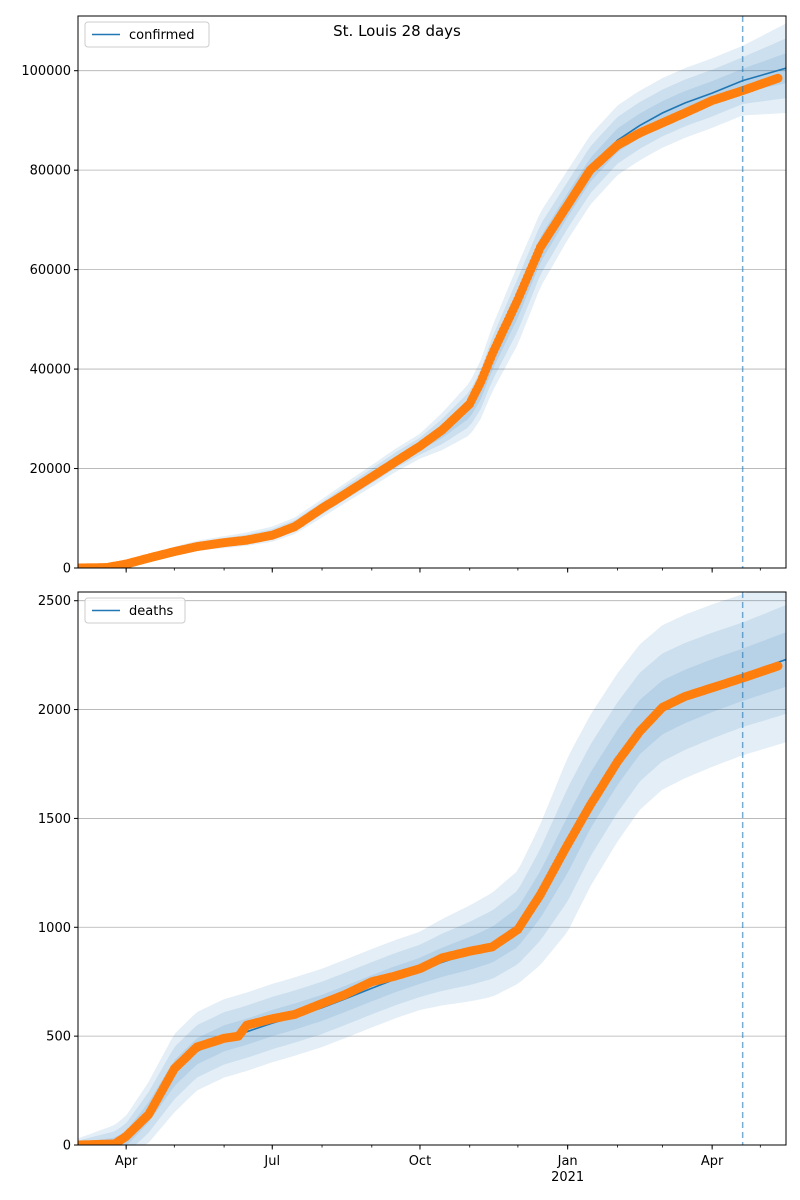 The height and width of the screenshot is (1200, 800). I want to click on x-tick-label: Jul, so click(271, 1161).